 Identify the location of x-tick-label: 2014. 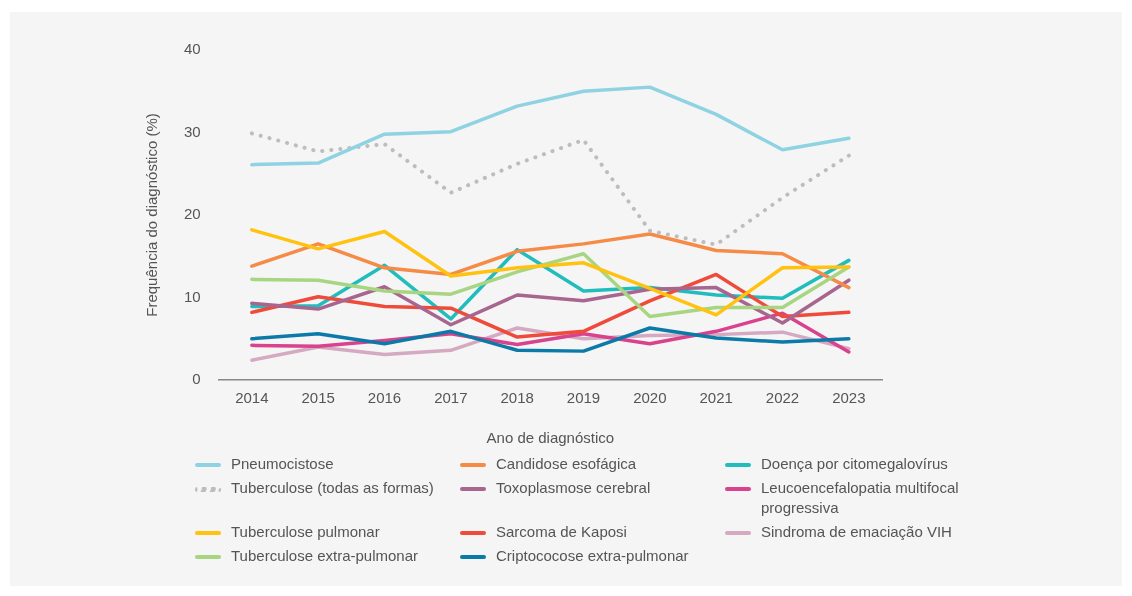
(252, 398).